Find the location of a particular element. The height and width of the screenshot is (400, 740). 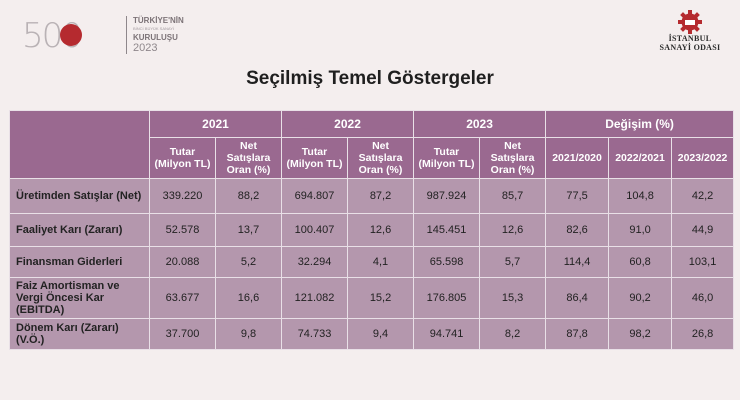

table-cell: 121.082 is located at coordinates (315, 298).